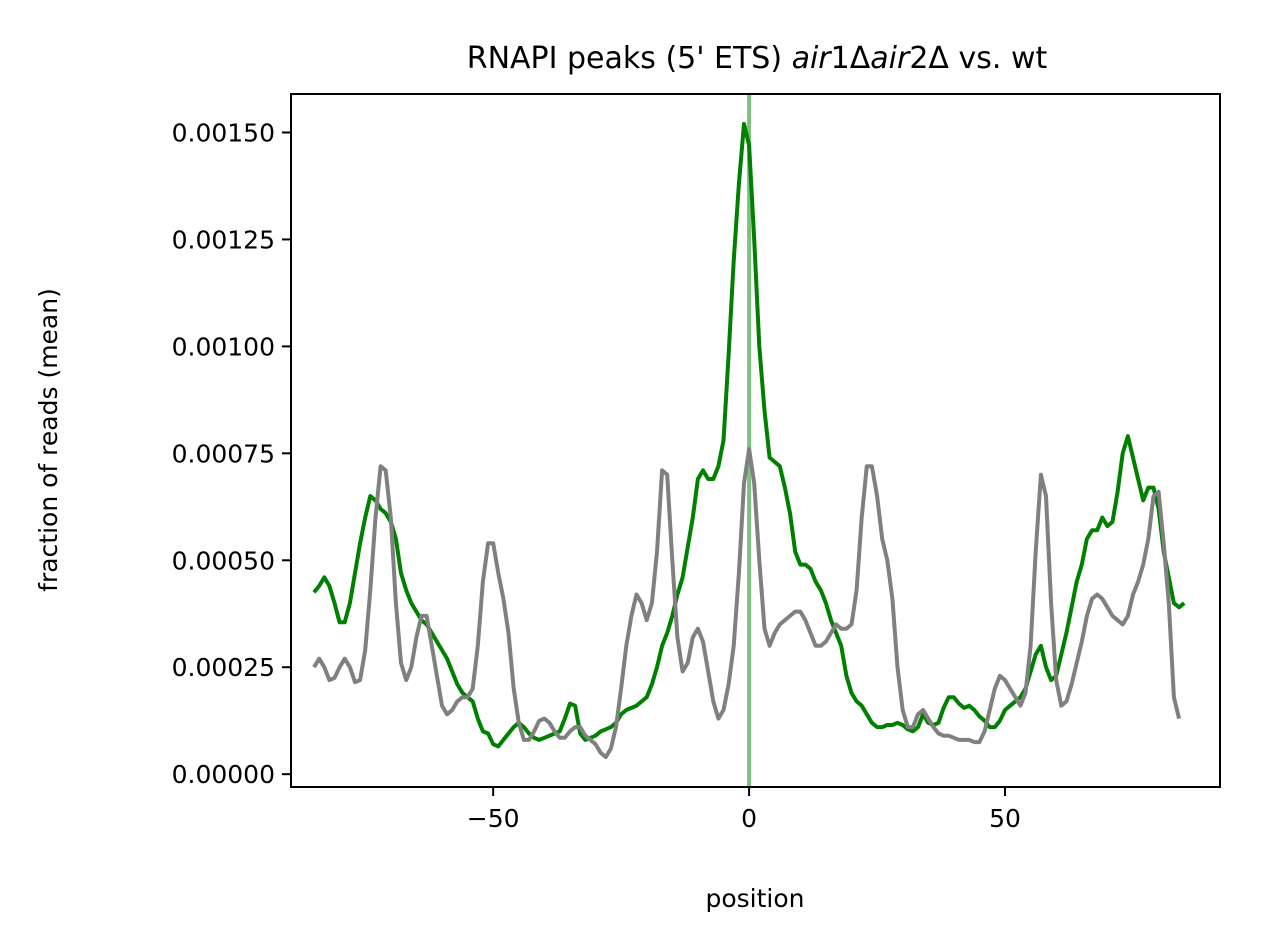 Image resolution: width=1269 pixels, height=947 pixels. Describe the element at coordinates (629, 58) in the screenshot. I see `title-prefix: RNAPI peaks (5' ETS)` at that location.